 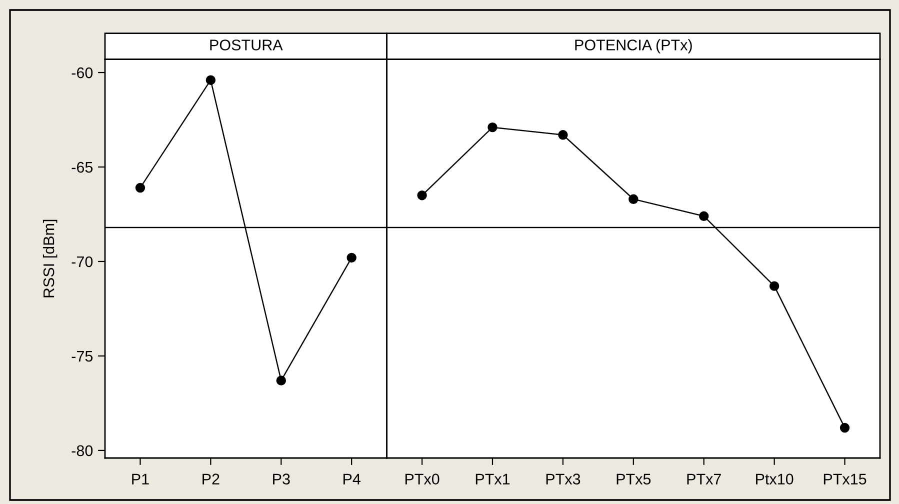 I want to click on x-tick-label: P3, so click(x=281, y=479).